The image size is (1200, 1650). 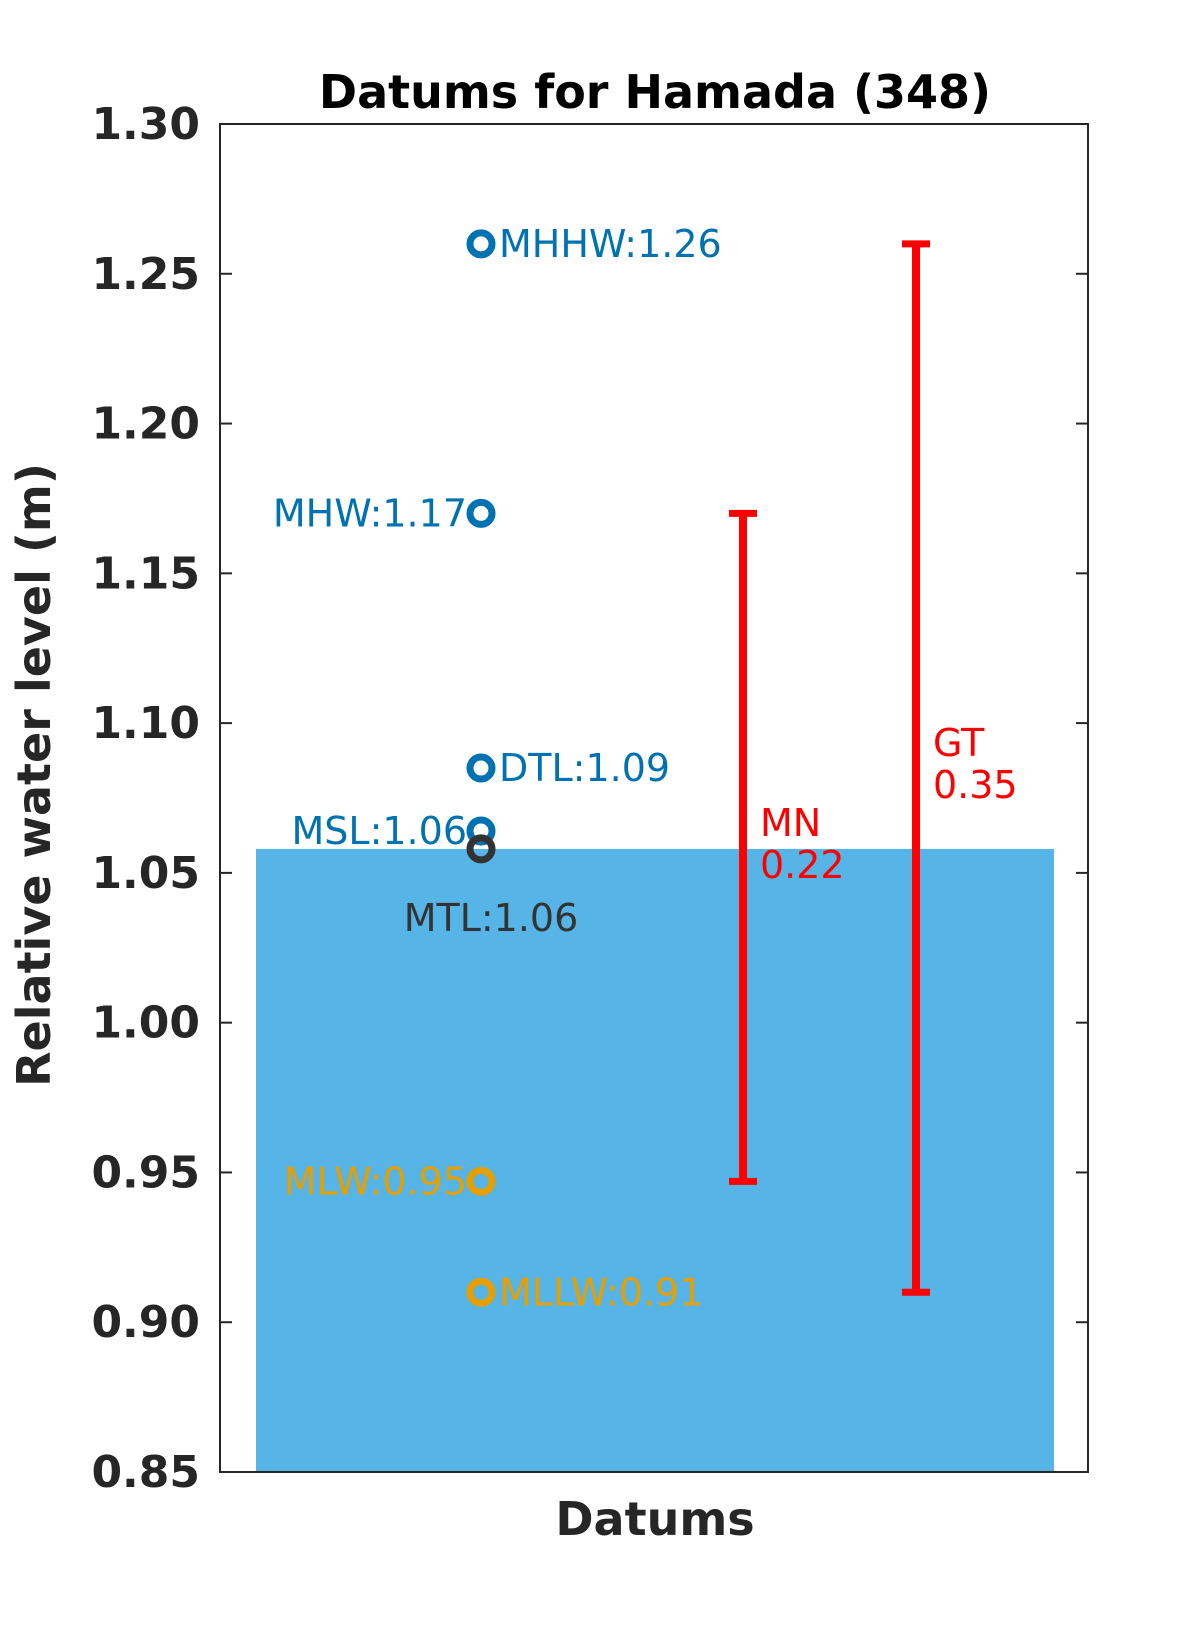 I want to click on y-tick-label: 0.85, so click(x=145, y=1472).